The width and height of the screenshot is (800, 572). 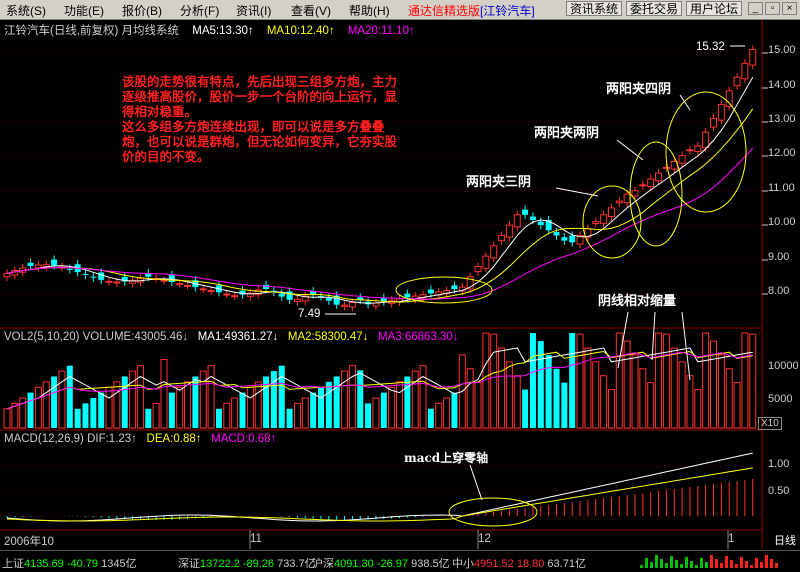 I want to click on menu-system: 系统(S), so click(x=26, y=11).